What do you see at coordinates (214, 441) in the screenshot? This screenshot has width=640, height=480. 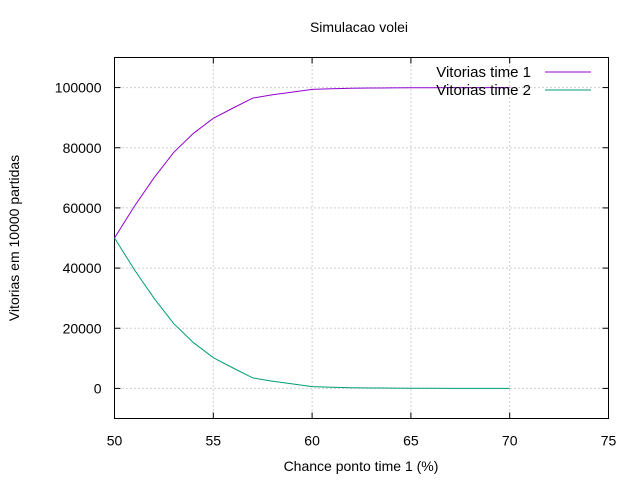 I see `x-tick-label: 55` at bounding box center [214, 441].